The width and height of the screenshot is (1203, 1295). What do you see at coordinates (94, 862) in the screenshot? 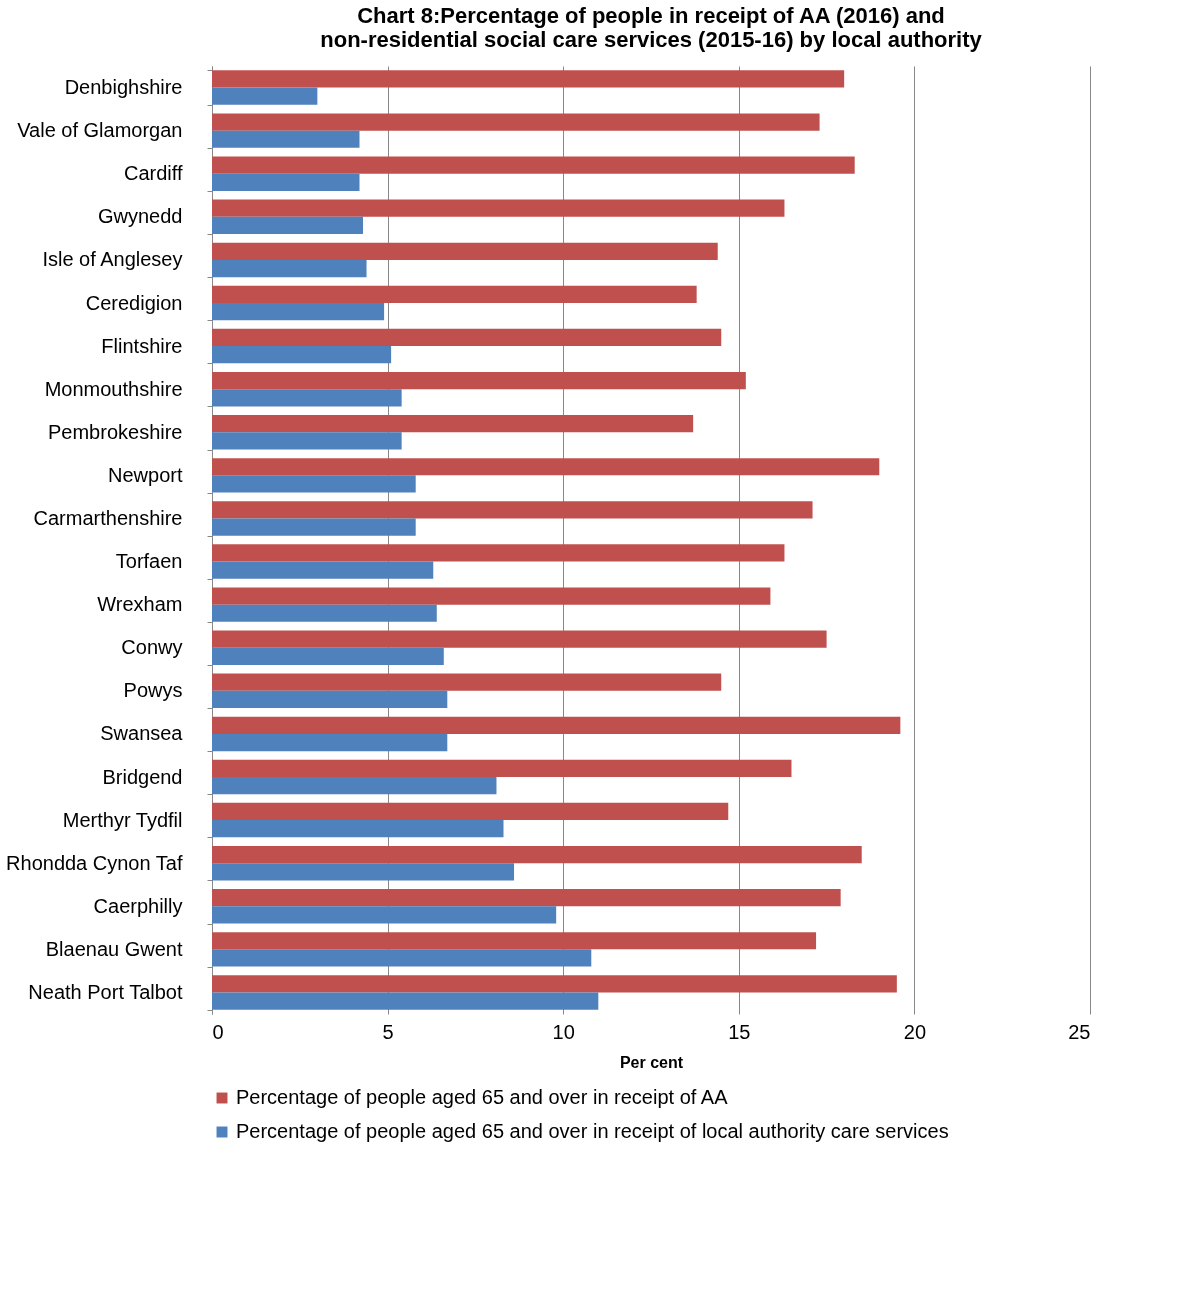
I see `y-tick-label: Rhondda Cynon Taf` at bounding box center [94, 862].